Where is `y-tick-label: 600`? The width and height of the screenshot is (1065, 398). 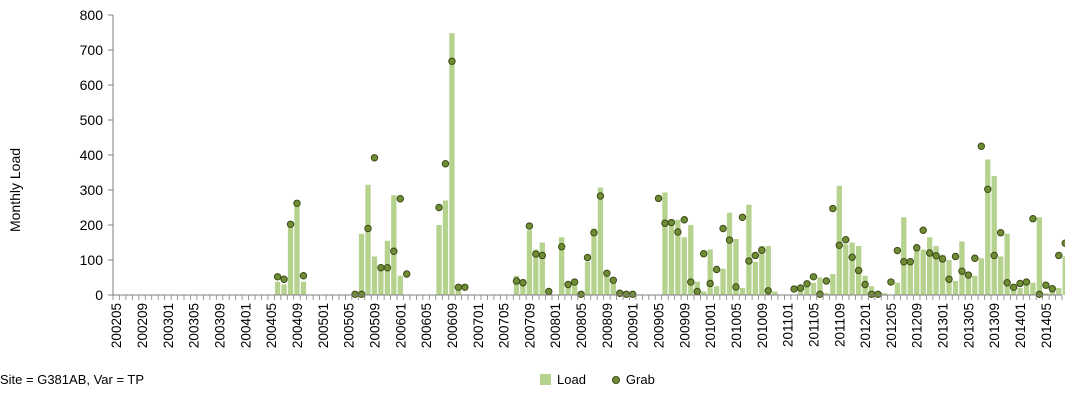 y-tick-label: 600 is located at coordinates (92, 85).